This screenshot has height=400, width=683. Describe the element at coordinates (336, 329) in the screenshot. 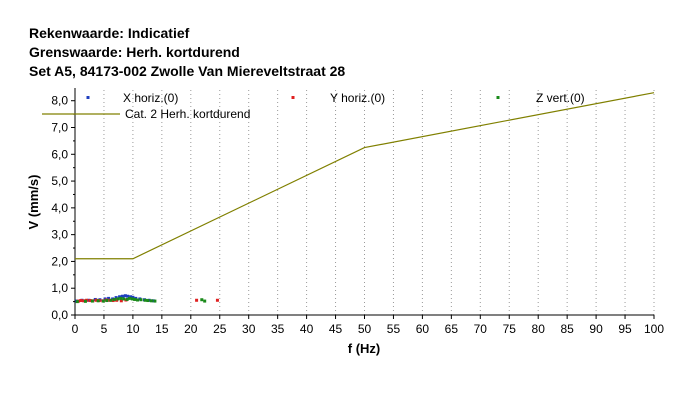

I see `x-tick-label: 45` at that location.